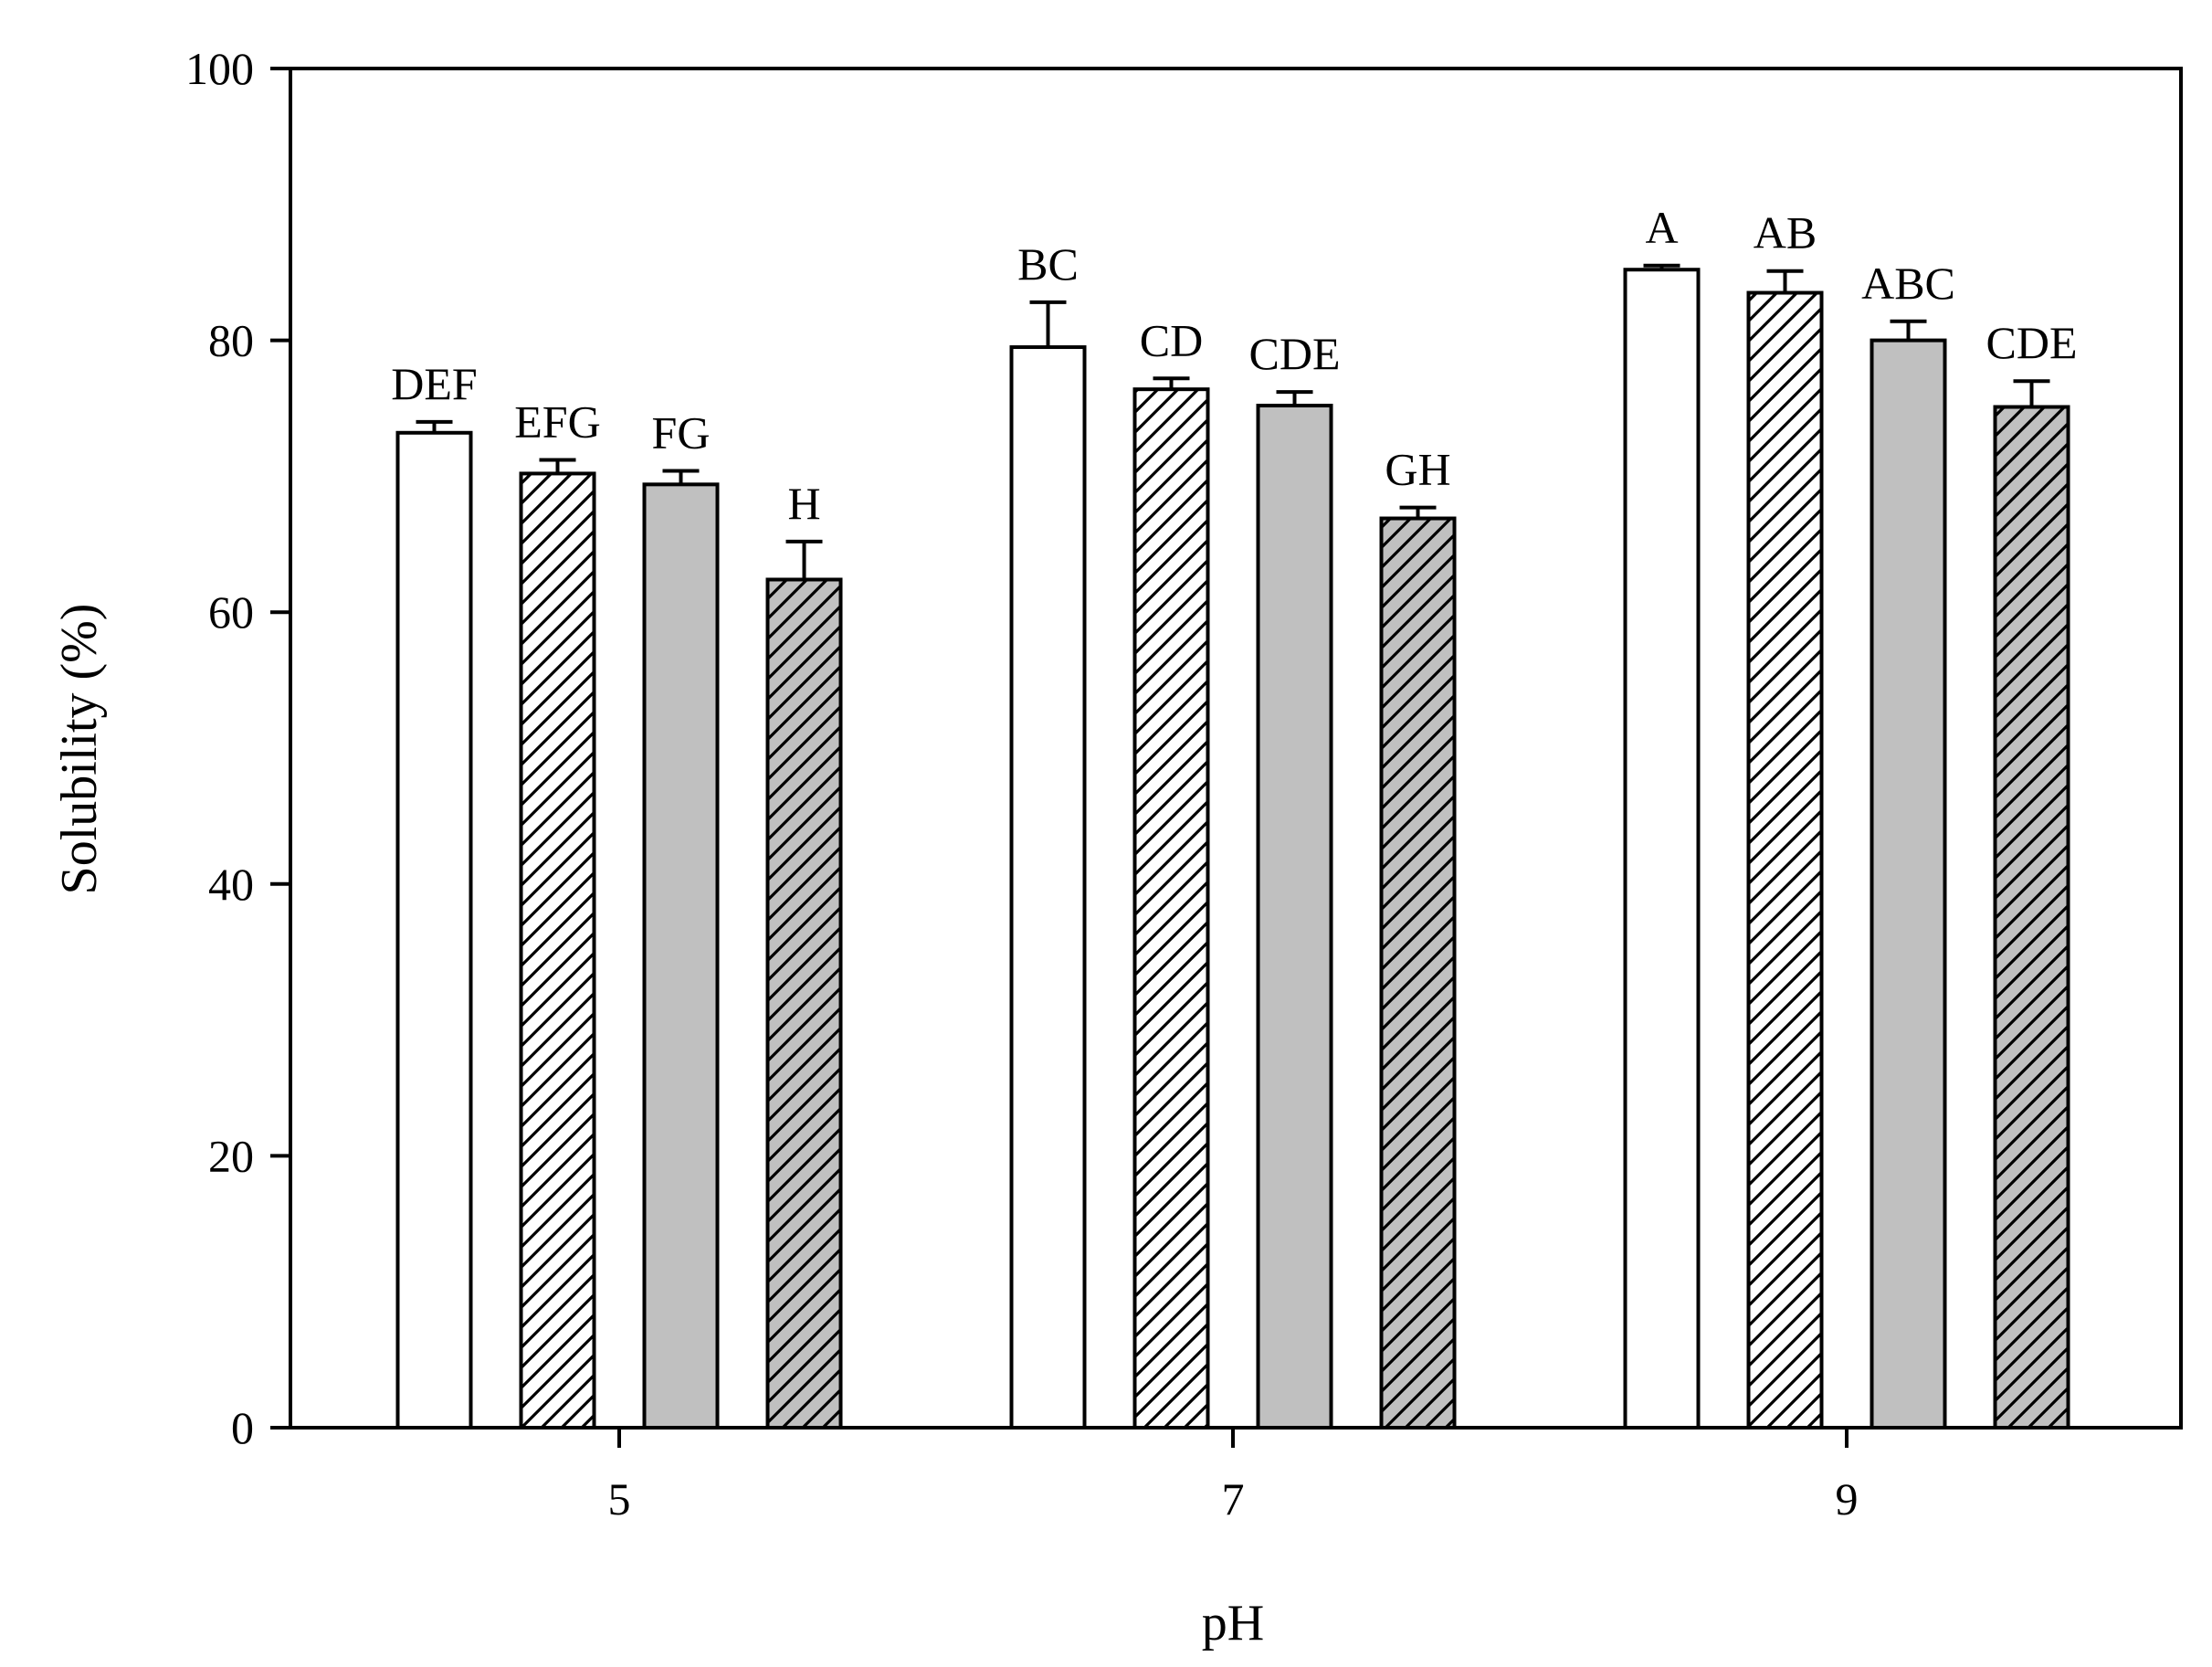  What do you see at coordinates (1048, 264) in the screenshot?
I see `significance-label-ph7-series1: BC` at bounding box center [1048, 264].